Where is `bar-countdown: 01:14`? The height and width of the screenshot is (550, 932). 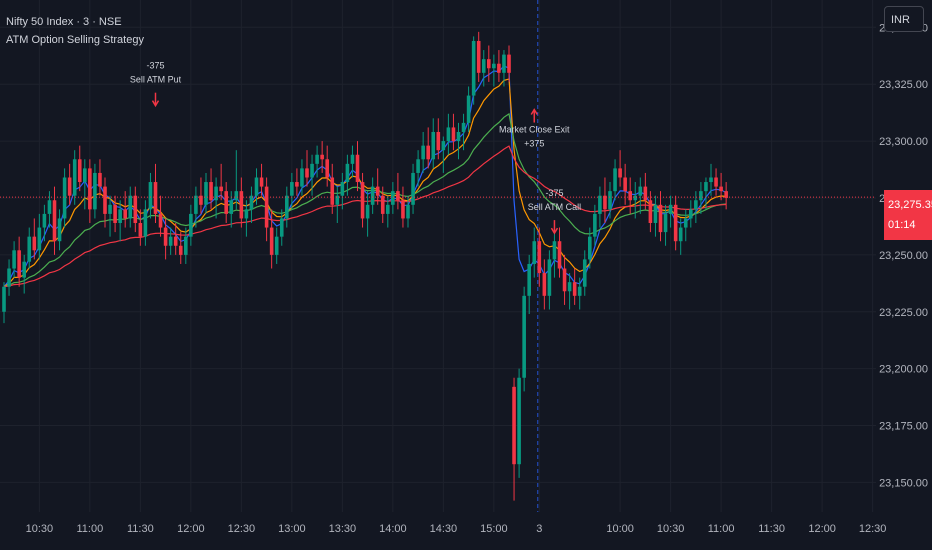 bar-countdown: 01:14 is located at coordinates (902, 225).